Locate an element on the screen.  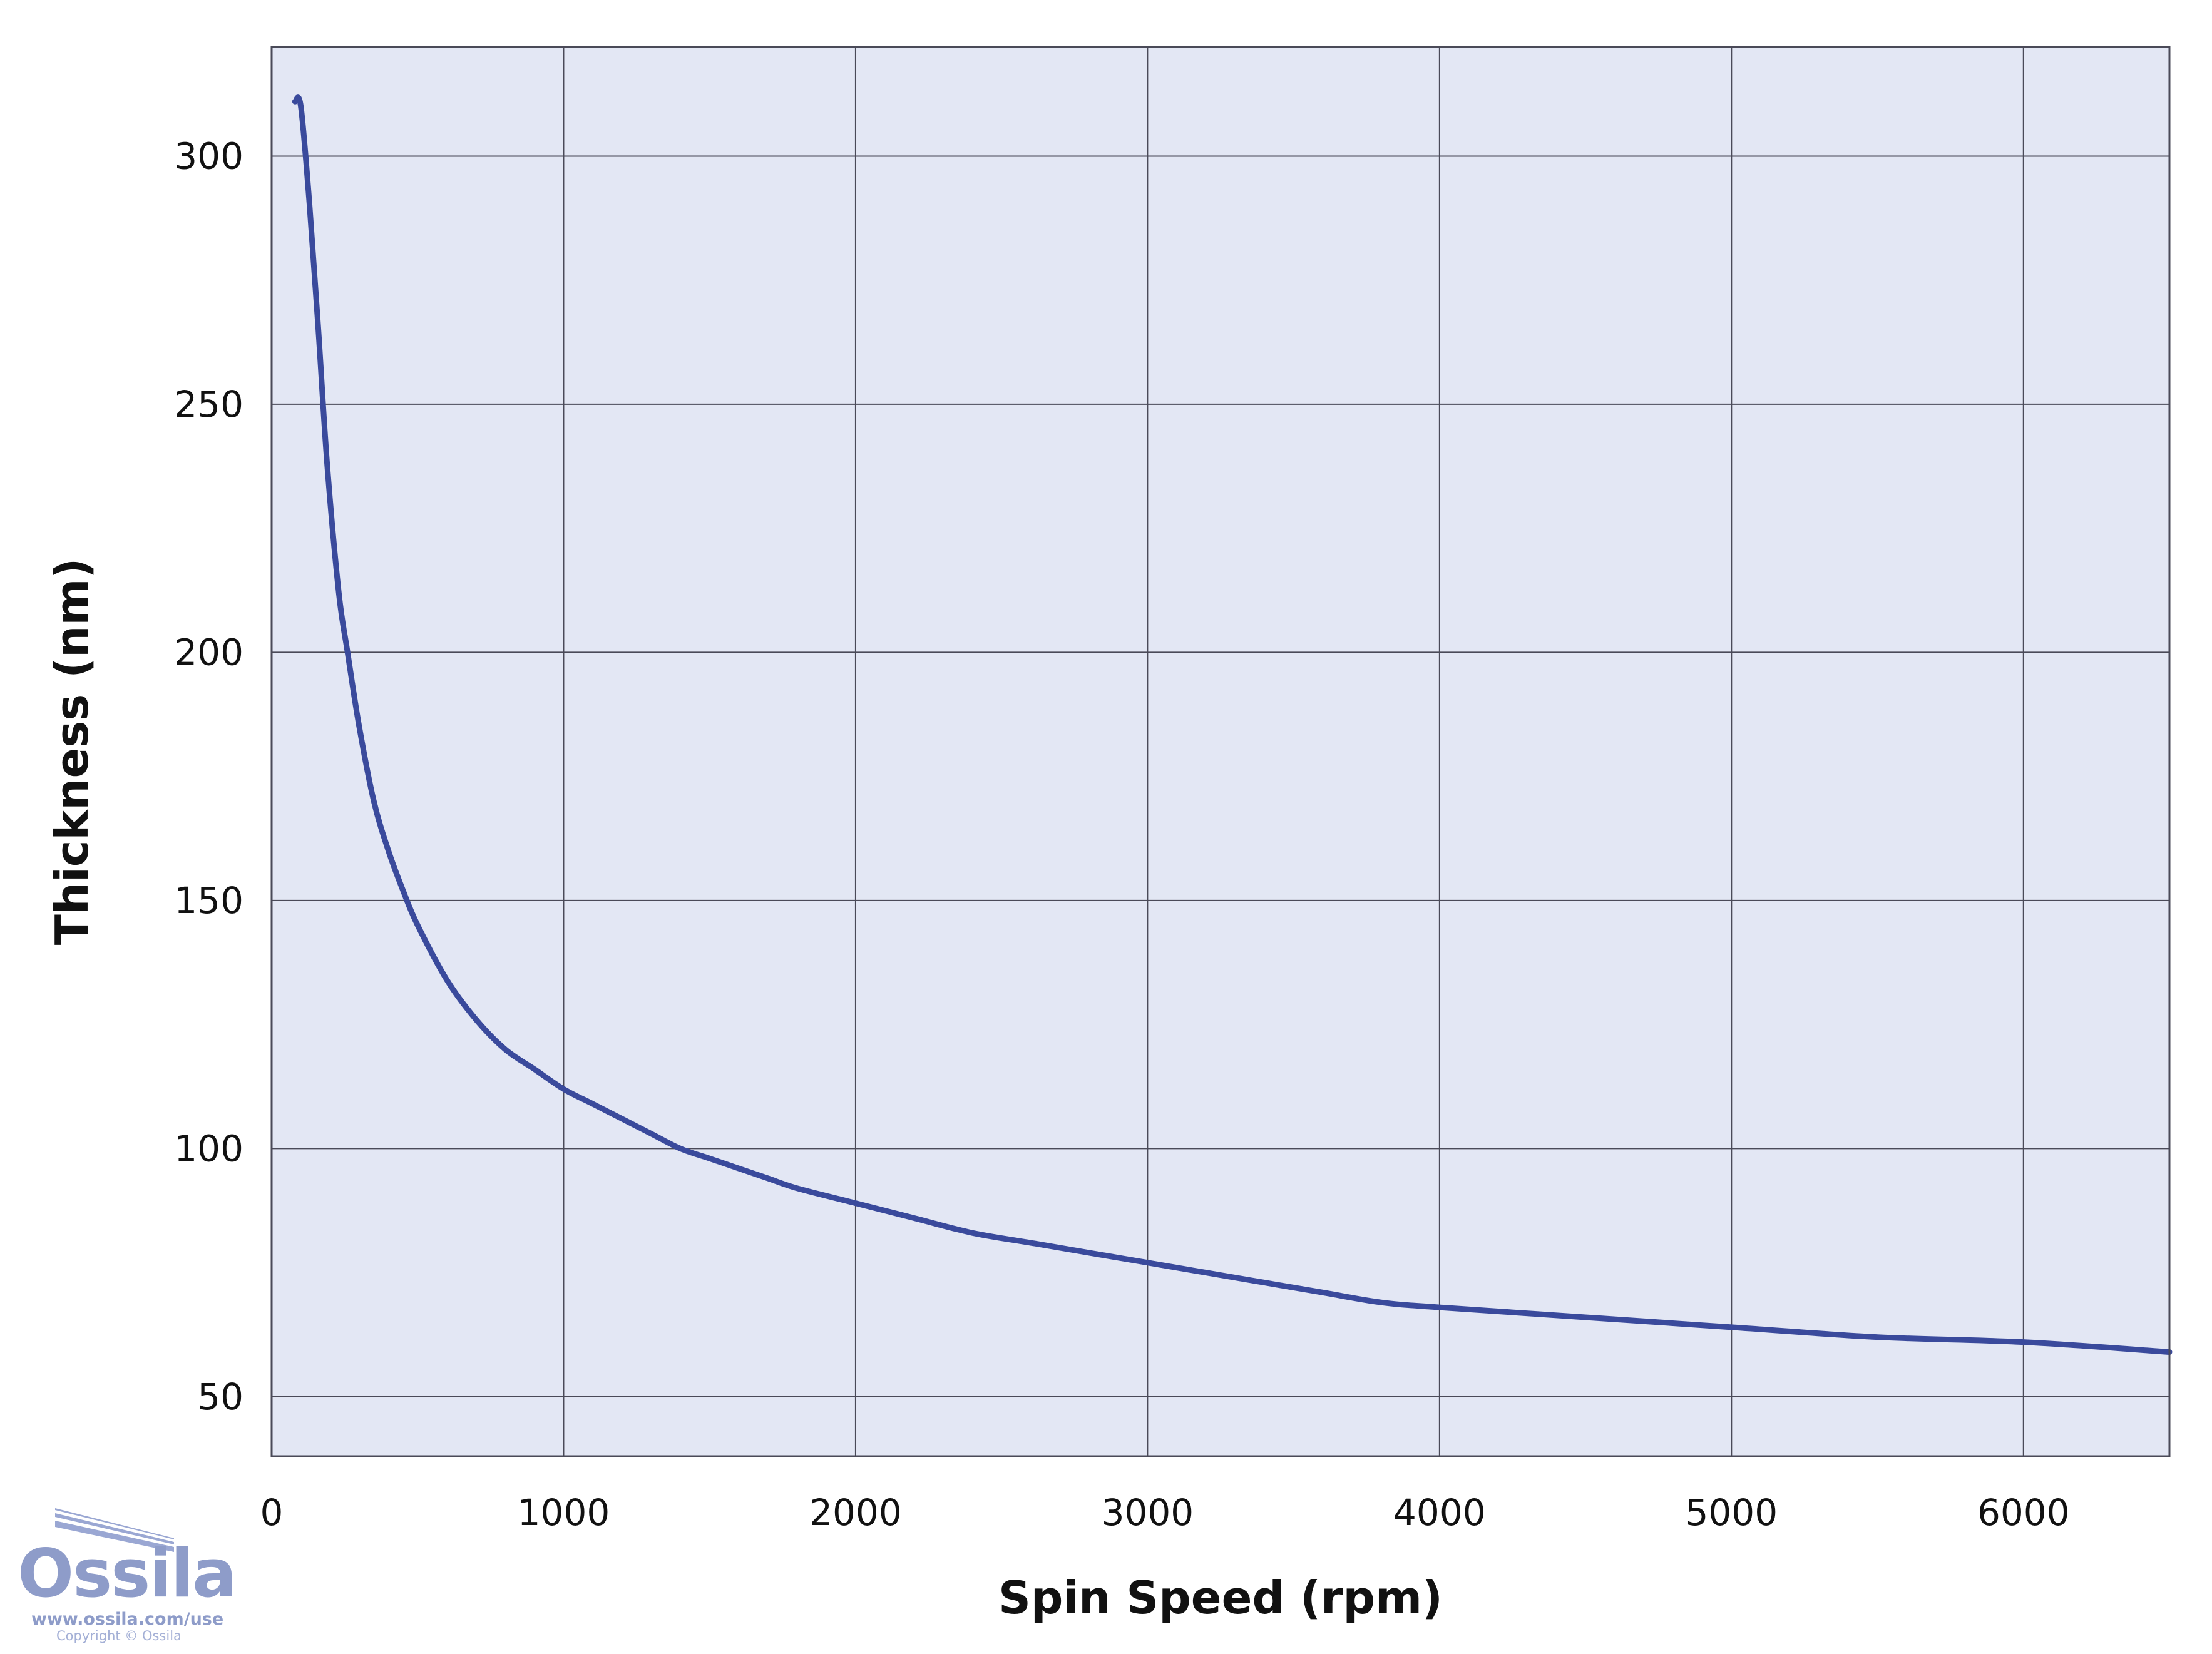
x-tick-label: 4000 is located at coordinates (1439, 1513).